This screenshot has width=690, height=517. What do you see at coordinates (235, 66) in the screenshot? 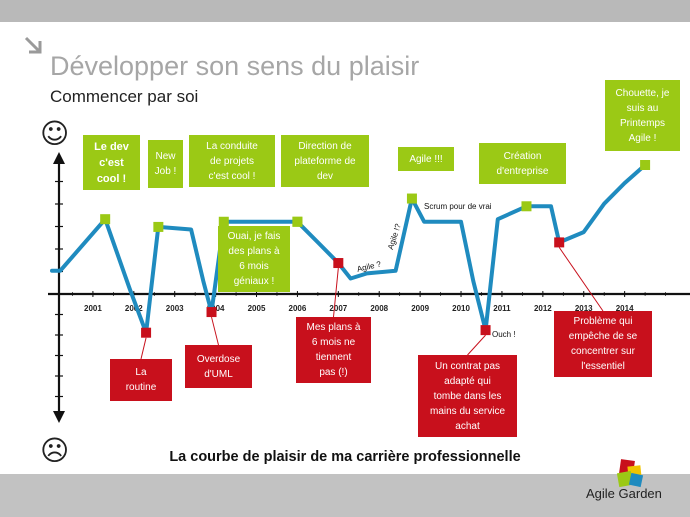
I see `slide-title: Développer son sens du plaisir` at bounding box center [235, 66].